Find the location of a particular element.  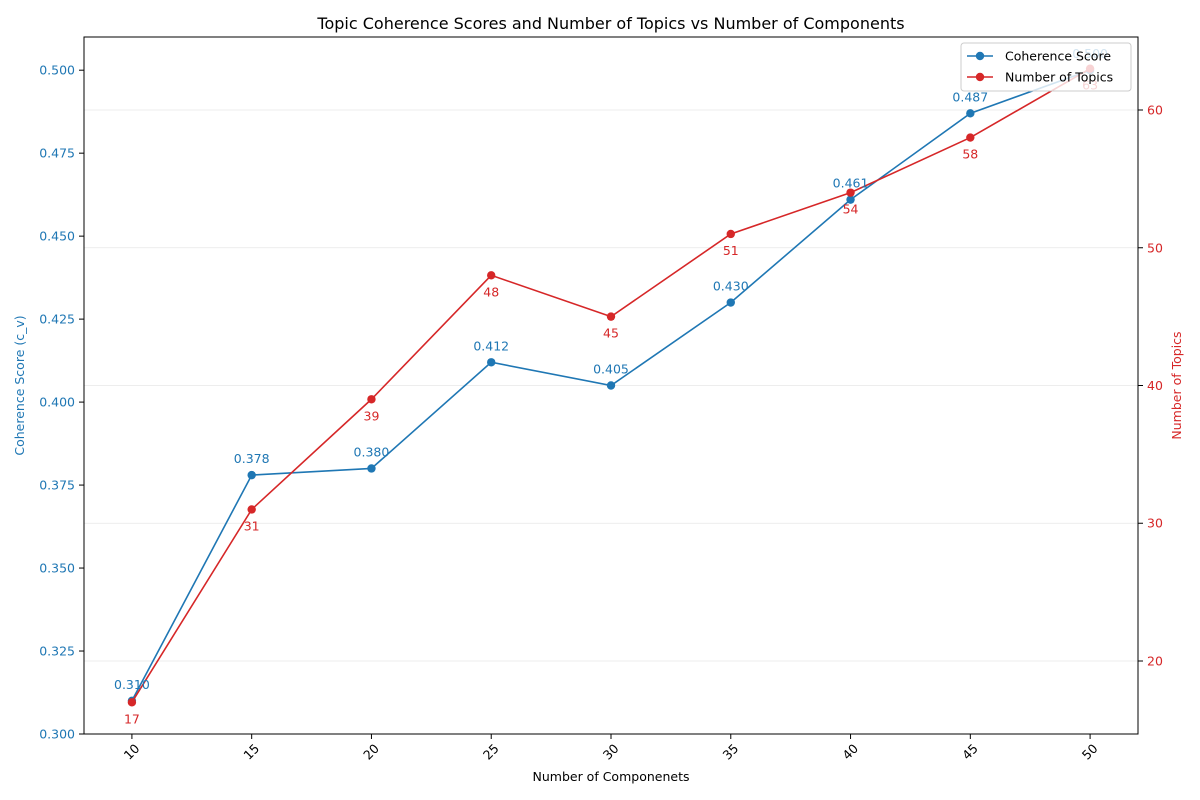

y-left-tick-label: 0.475 is located at coordinates (57, 153).